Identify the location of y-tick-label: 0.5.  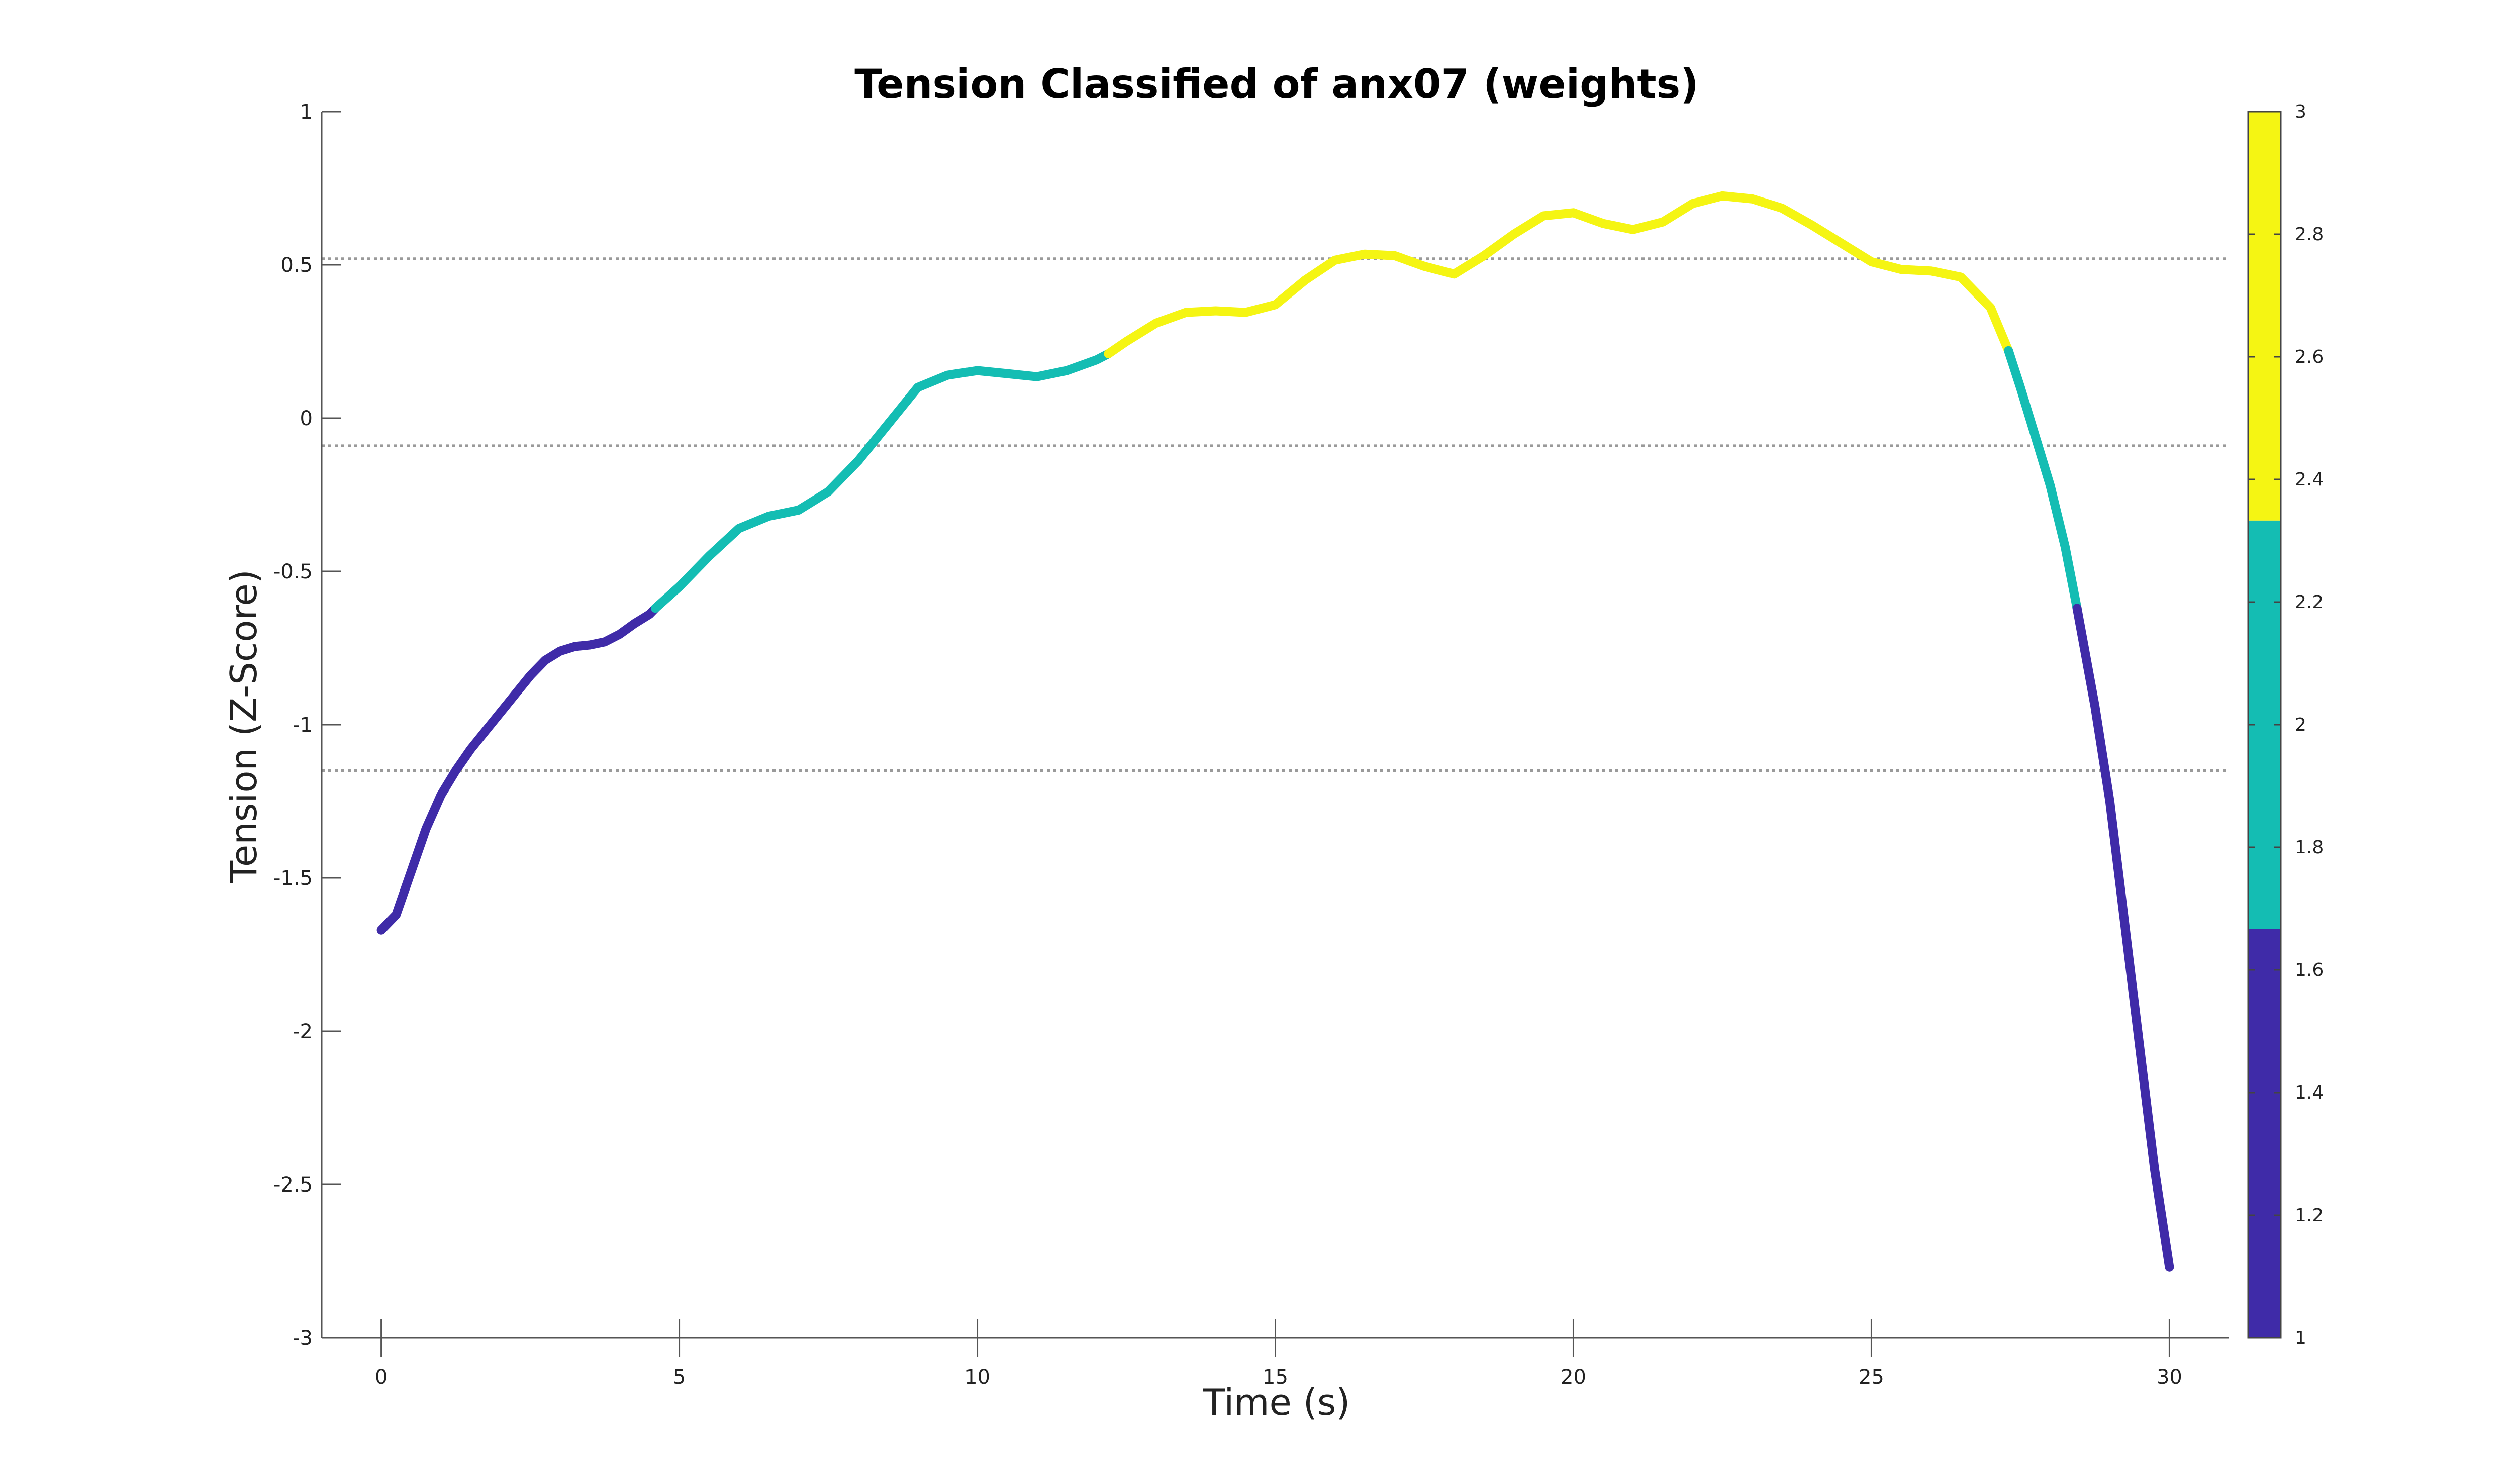
(297, 265).